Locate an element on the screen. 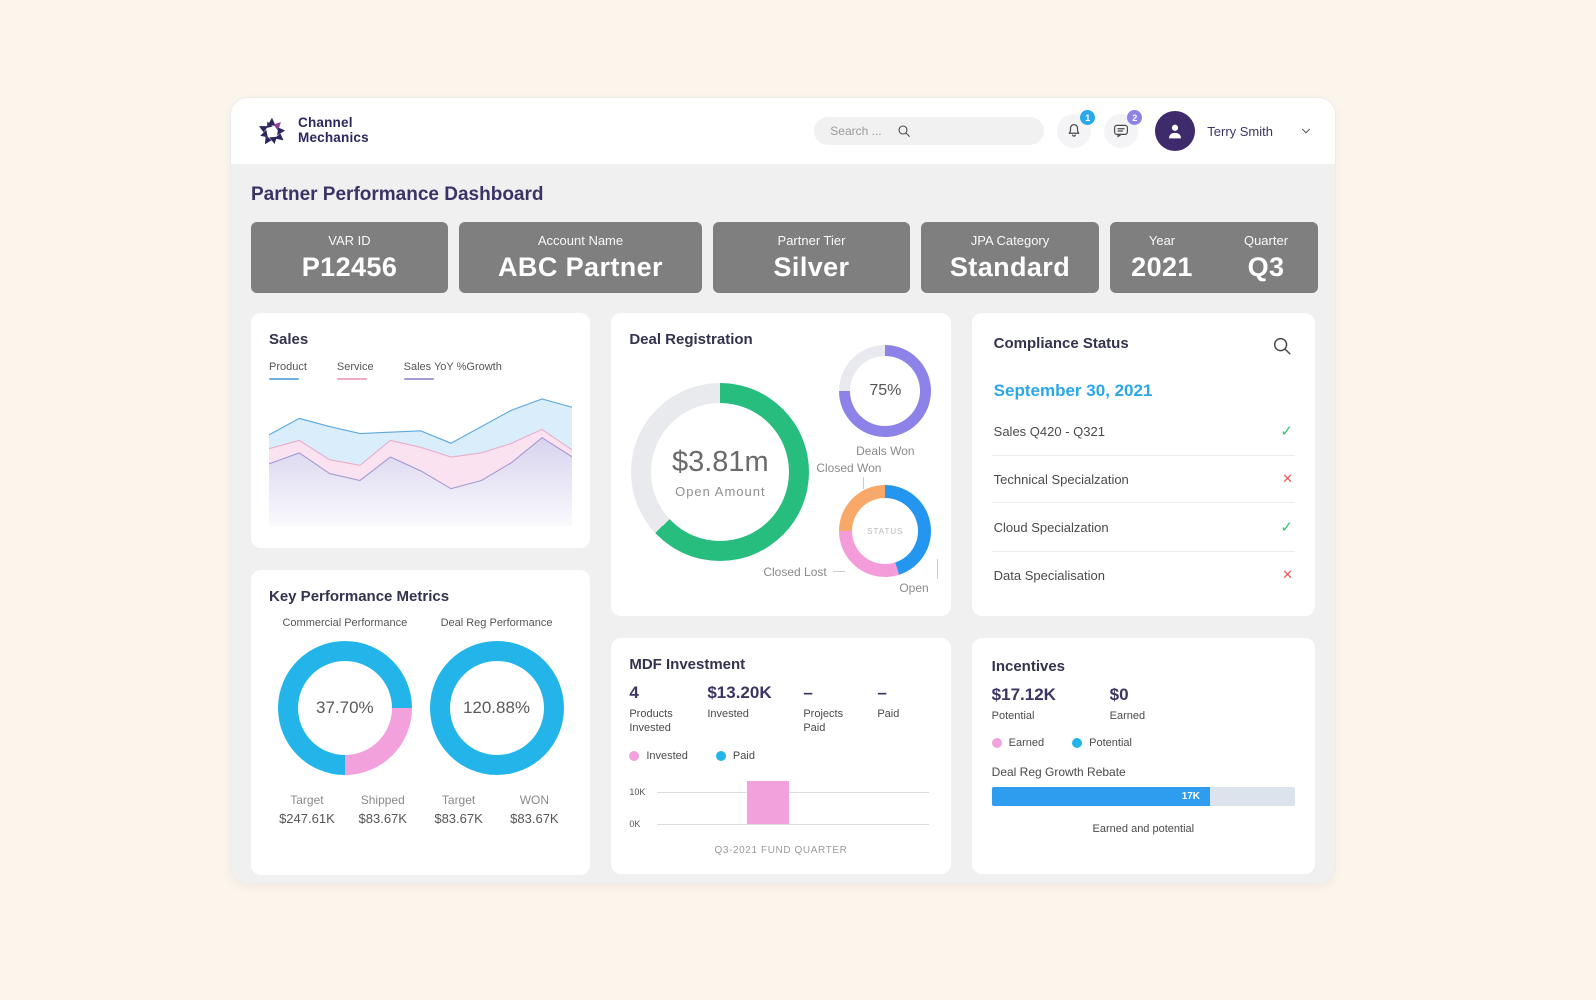 Image resolution: width=1596 pixels, height=1000 pixels. info-value: 2021 is located at coordinates (1162, 266).